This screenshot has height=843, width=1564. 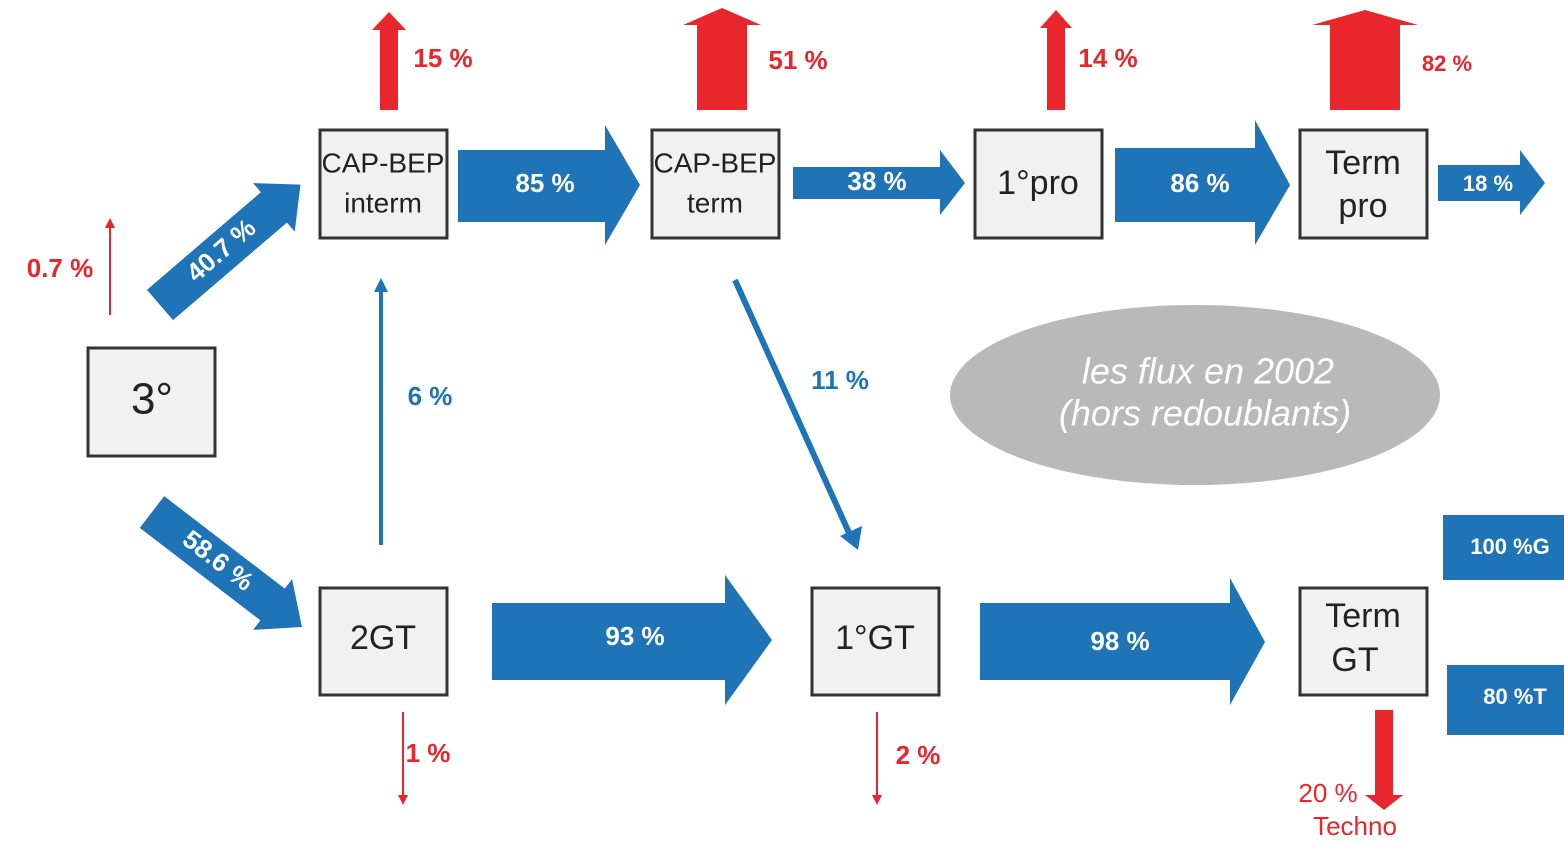 I want to click on flow-arrow-group: 58.6 %, so click(x=220, y=563).